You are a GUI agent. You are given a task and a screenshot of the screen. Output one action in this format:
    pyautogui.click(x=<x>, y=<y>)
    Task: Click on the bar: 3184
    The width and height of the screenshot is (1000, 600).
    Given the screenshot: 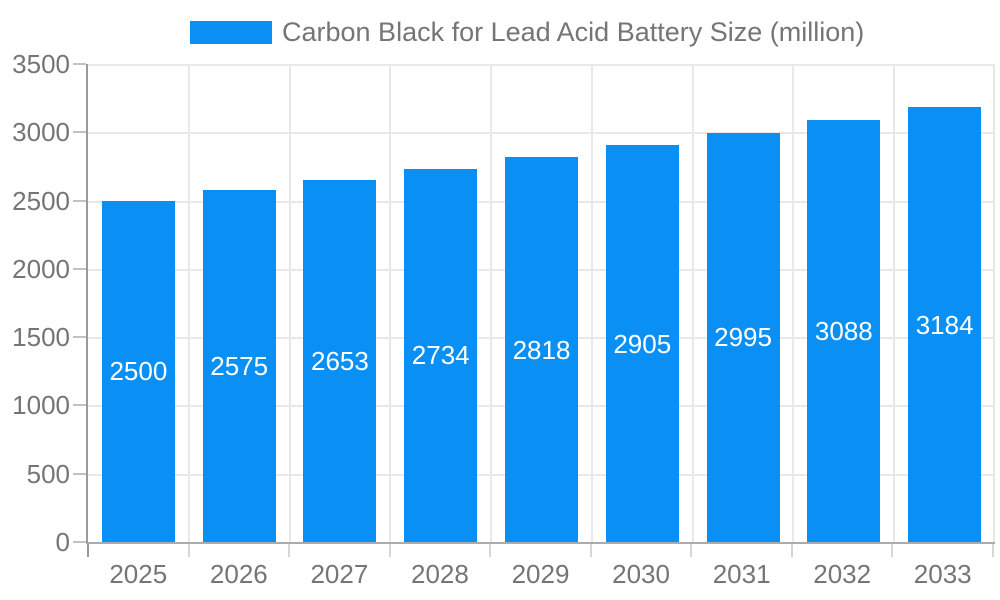 What is the action you would take?
    pyautogui.click(x=945, y=324)
    